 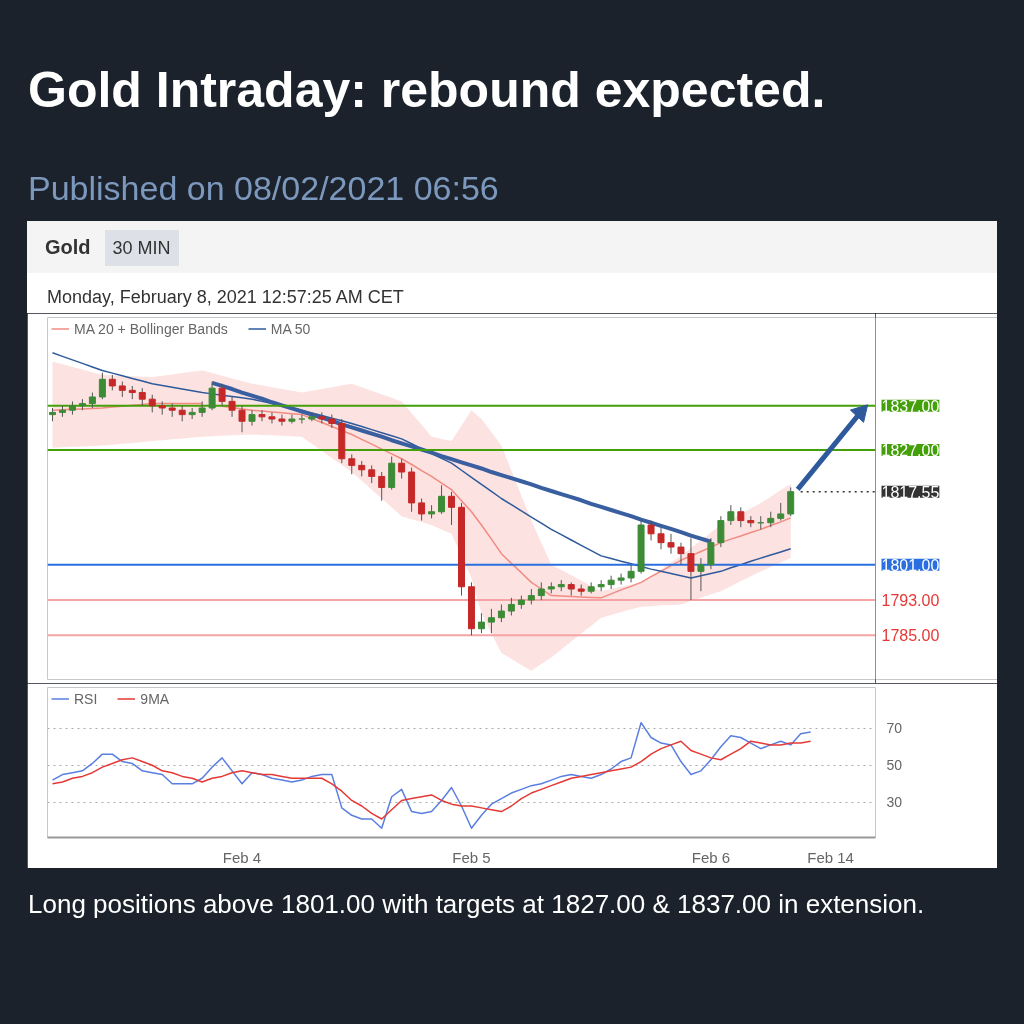 I want to click on x-tick-label: Feb 4, so click(x=242, y=857).